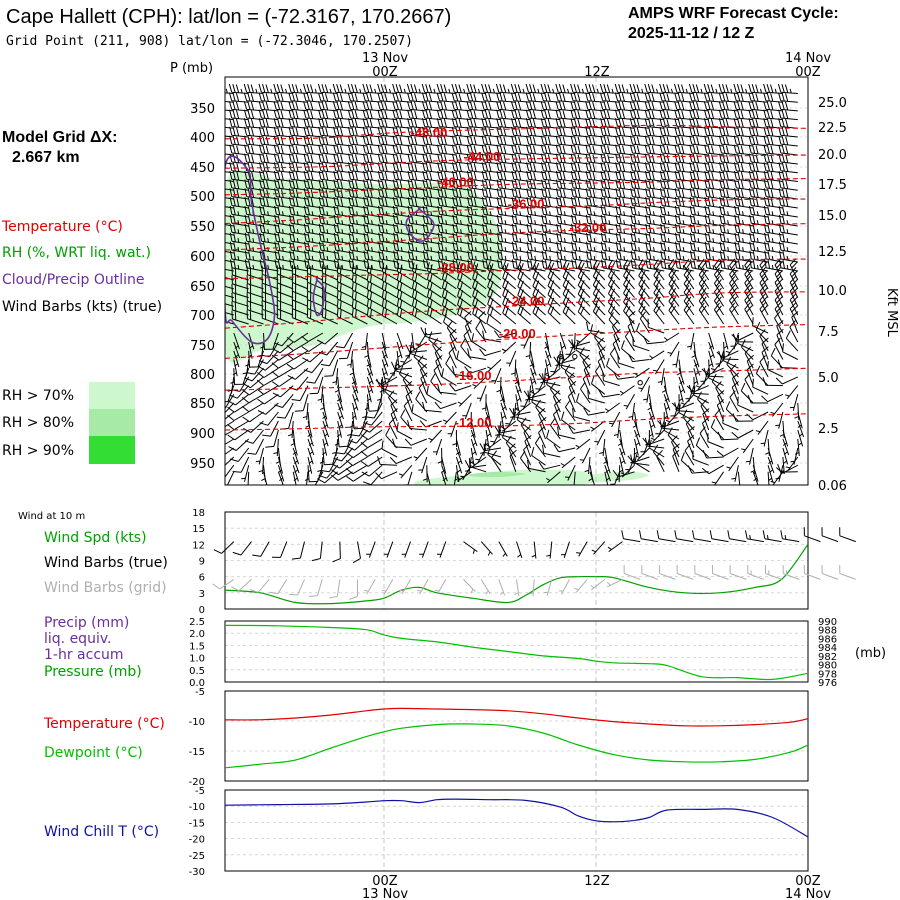 This screenshot has width=900, height=900. I want to click on temp-contour-label: -44.00, so click(482, 156).